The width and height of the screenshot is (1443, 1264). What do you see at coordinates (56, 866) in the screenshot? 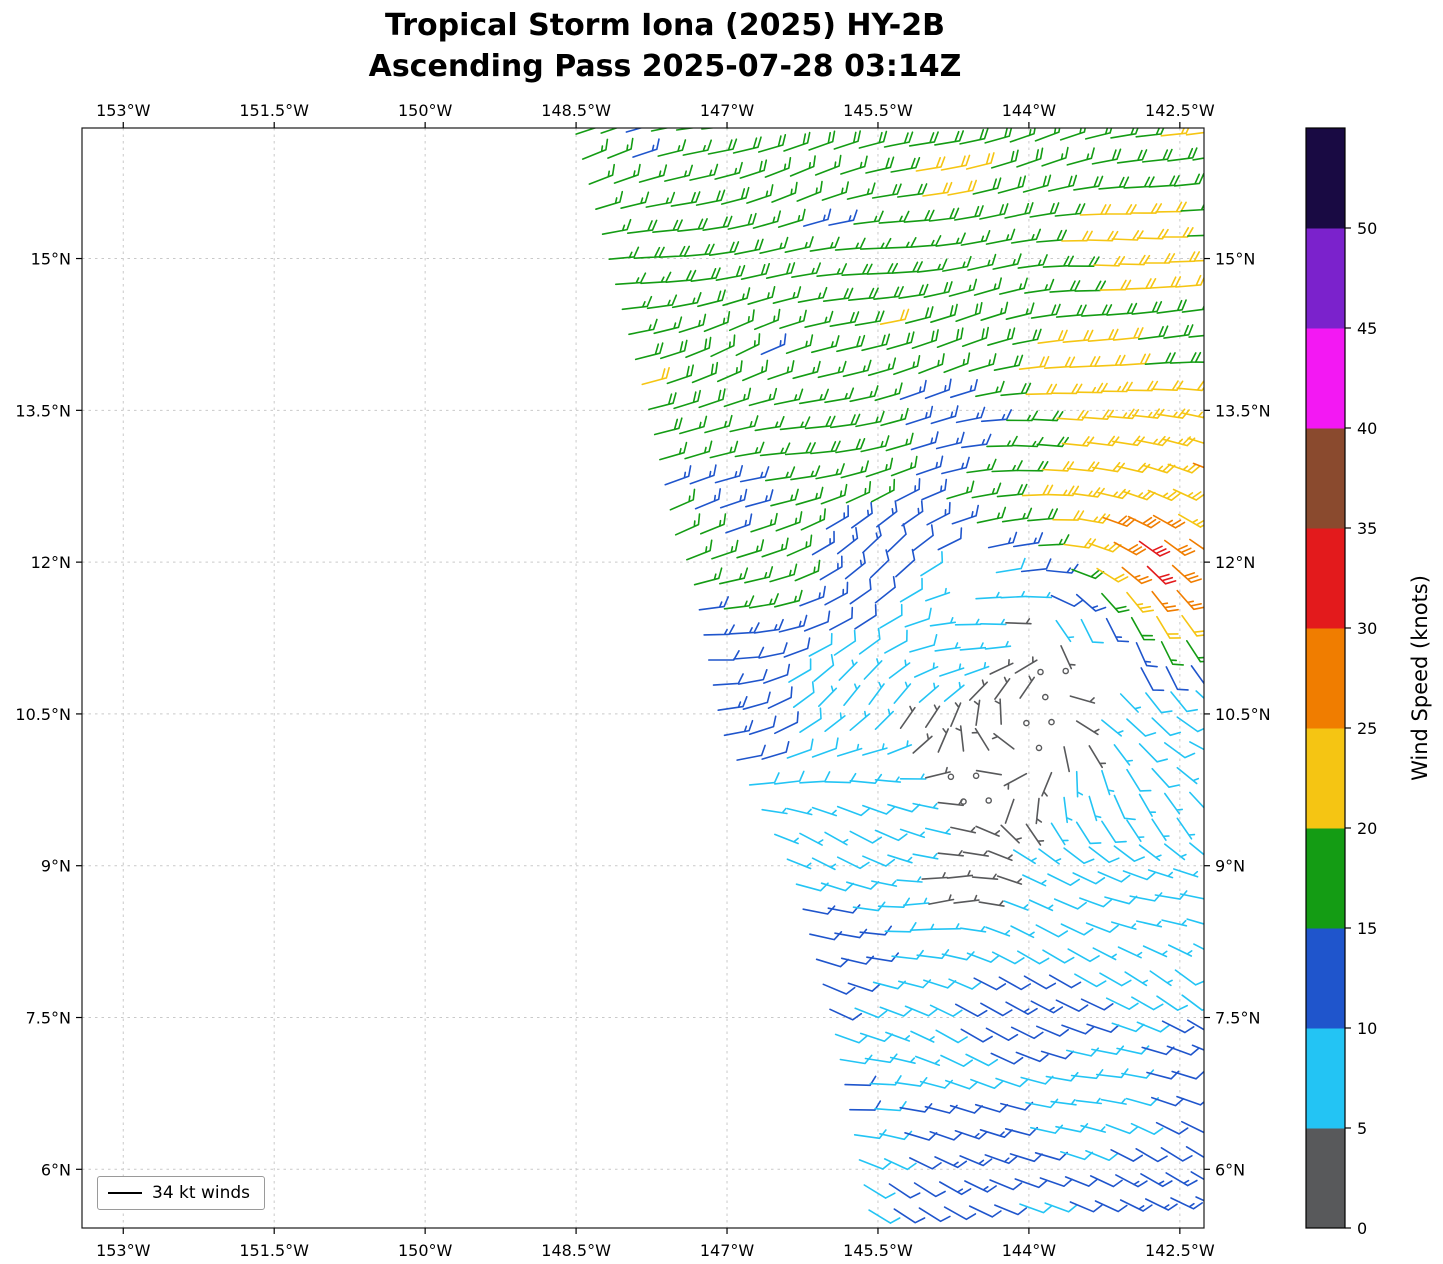
I see `y-tick-label: 9°N` at bounding box center [56, 866].